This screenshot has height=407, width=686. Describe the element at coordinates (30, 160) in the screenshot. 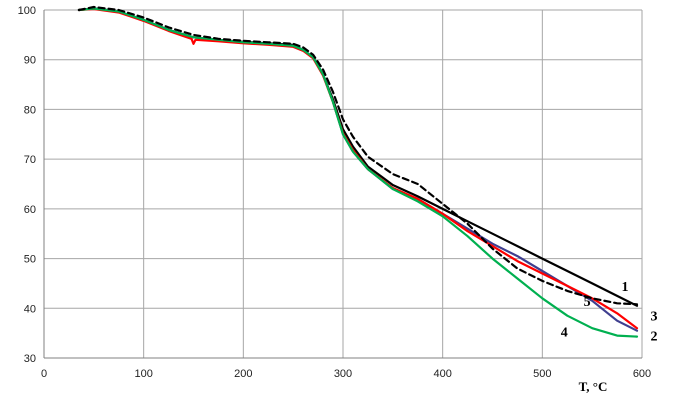

I see `y-tick-label-70: 70` at that location.